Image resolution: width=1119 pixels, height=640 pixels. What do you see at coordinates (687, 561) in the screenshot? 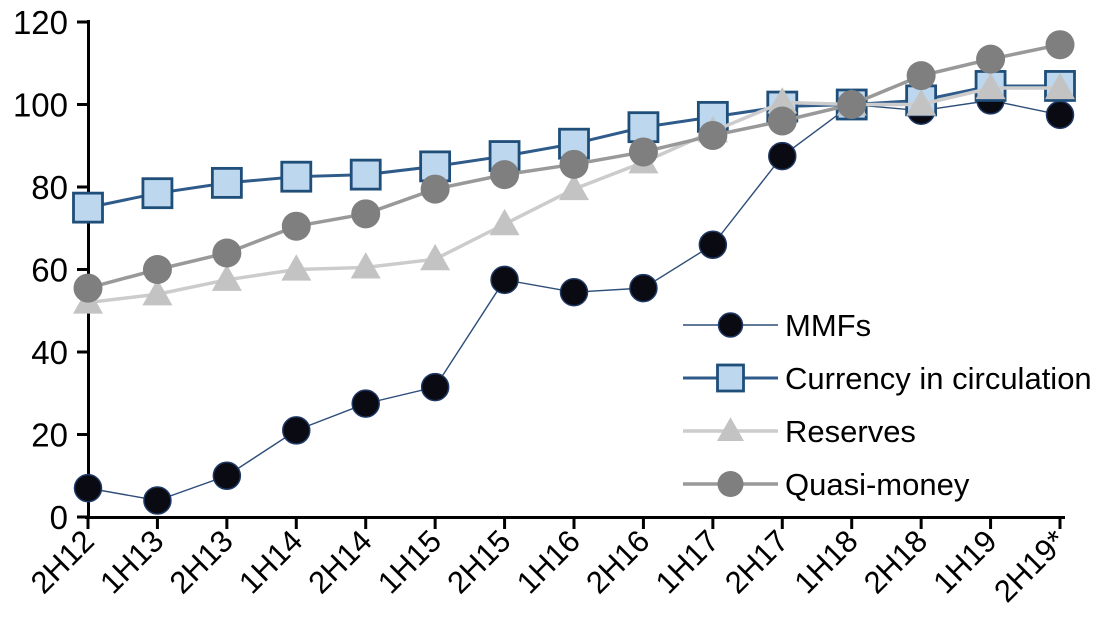
I see `x-axis-tick-label: 1H17` at bounding box center [687, 561].